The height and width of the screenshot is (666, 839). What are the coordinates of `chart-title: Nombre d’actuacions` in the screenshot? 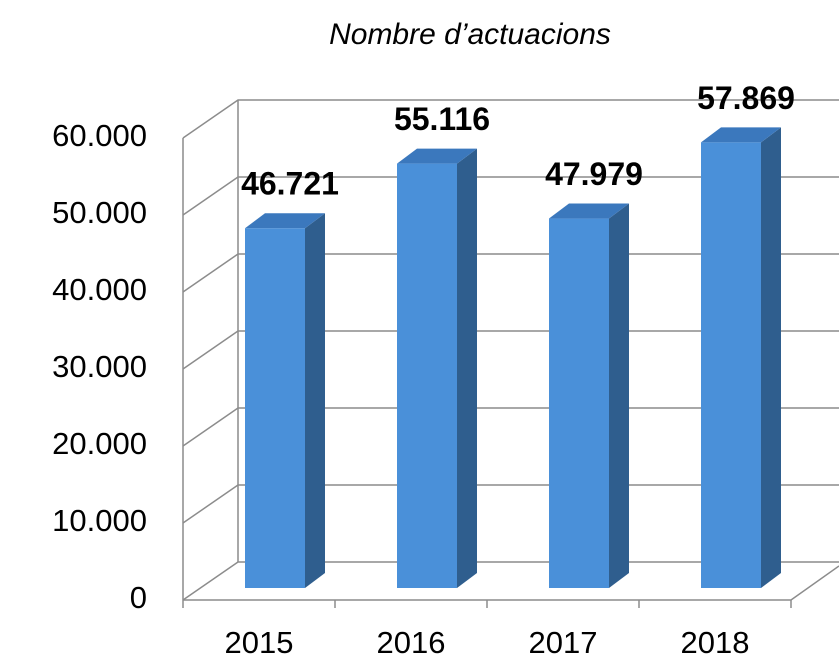 It's located at (470, 34).